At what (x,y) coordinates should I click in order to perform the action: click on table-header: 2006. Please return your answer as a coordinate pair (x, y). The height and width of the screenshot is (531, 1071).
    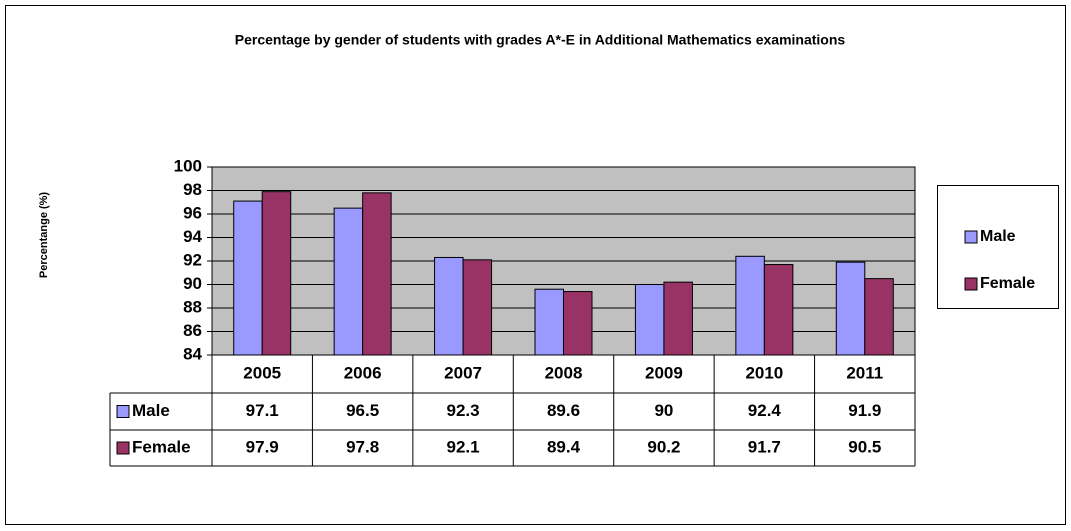
    Looking at the image, I should click on (363, 372).